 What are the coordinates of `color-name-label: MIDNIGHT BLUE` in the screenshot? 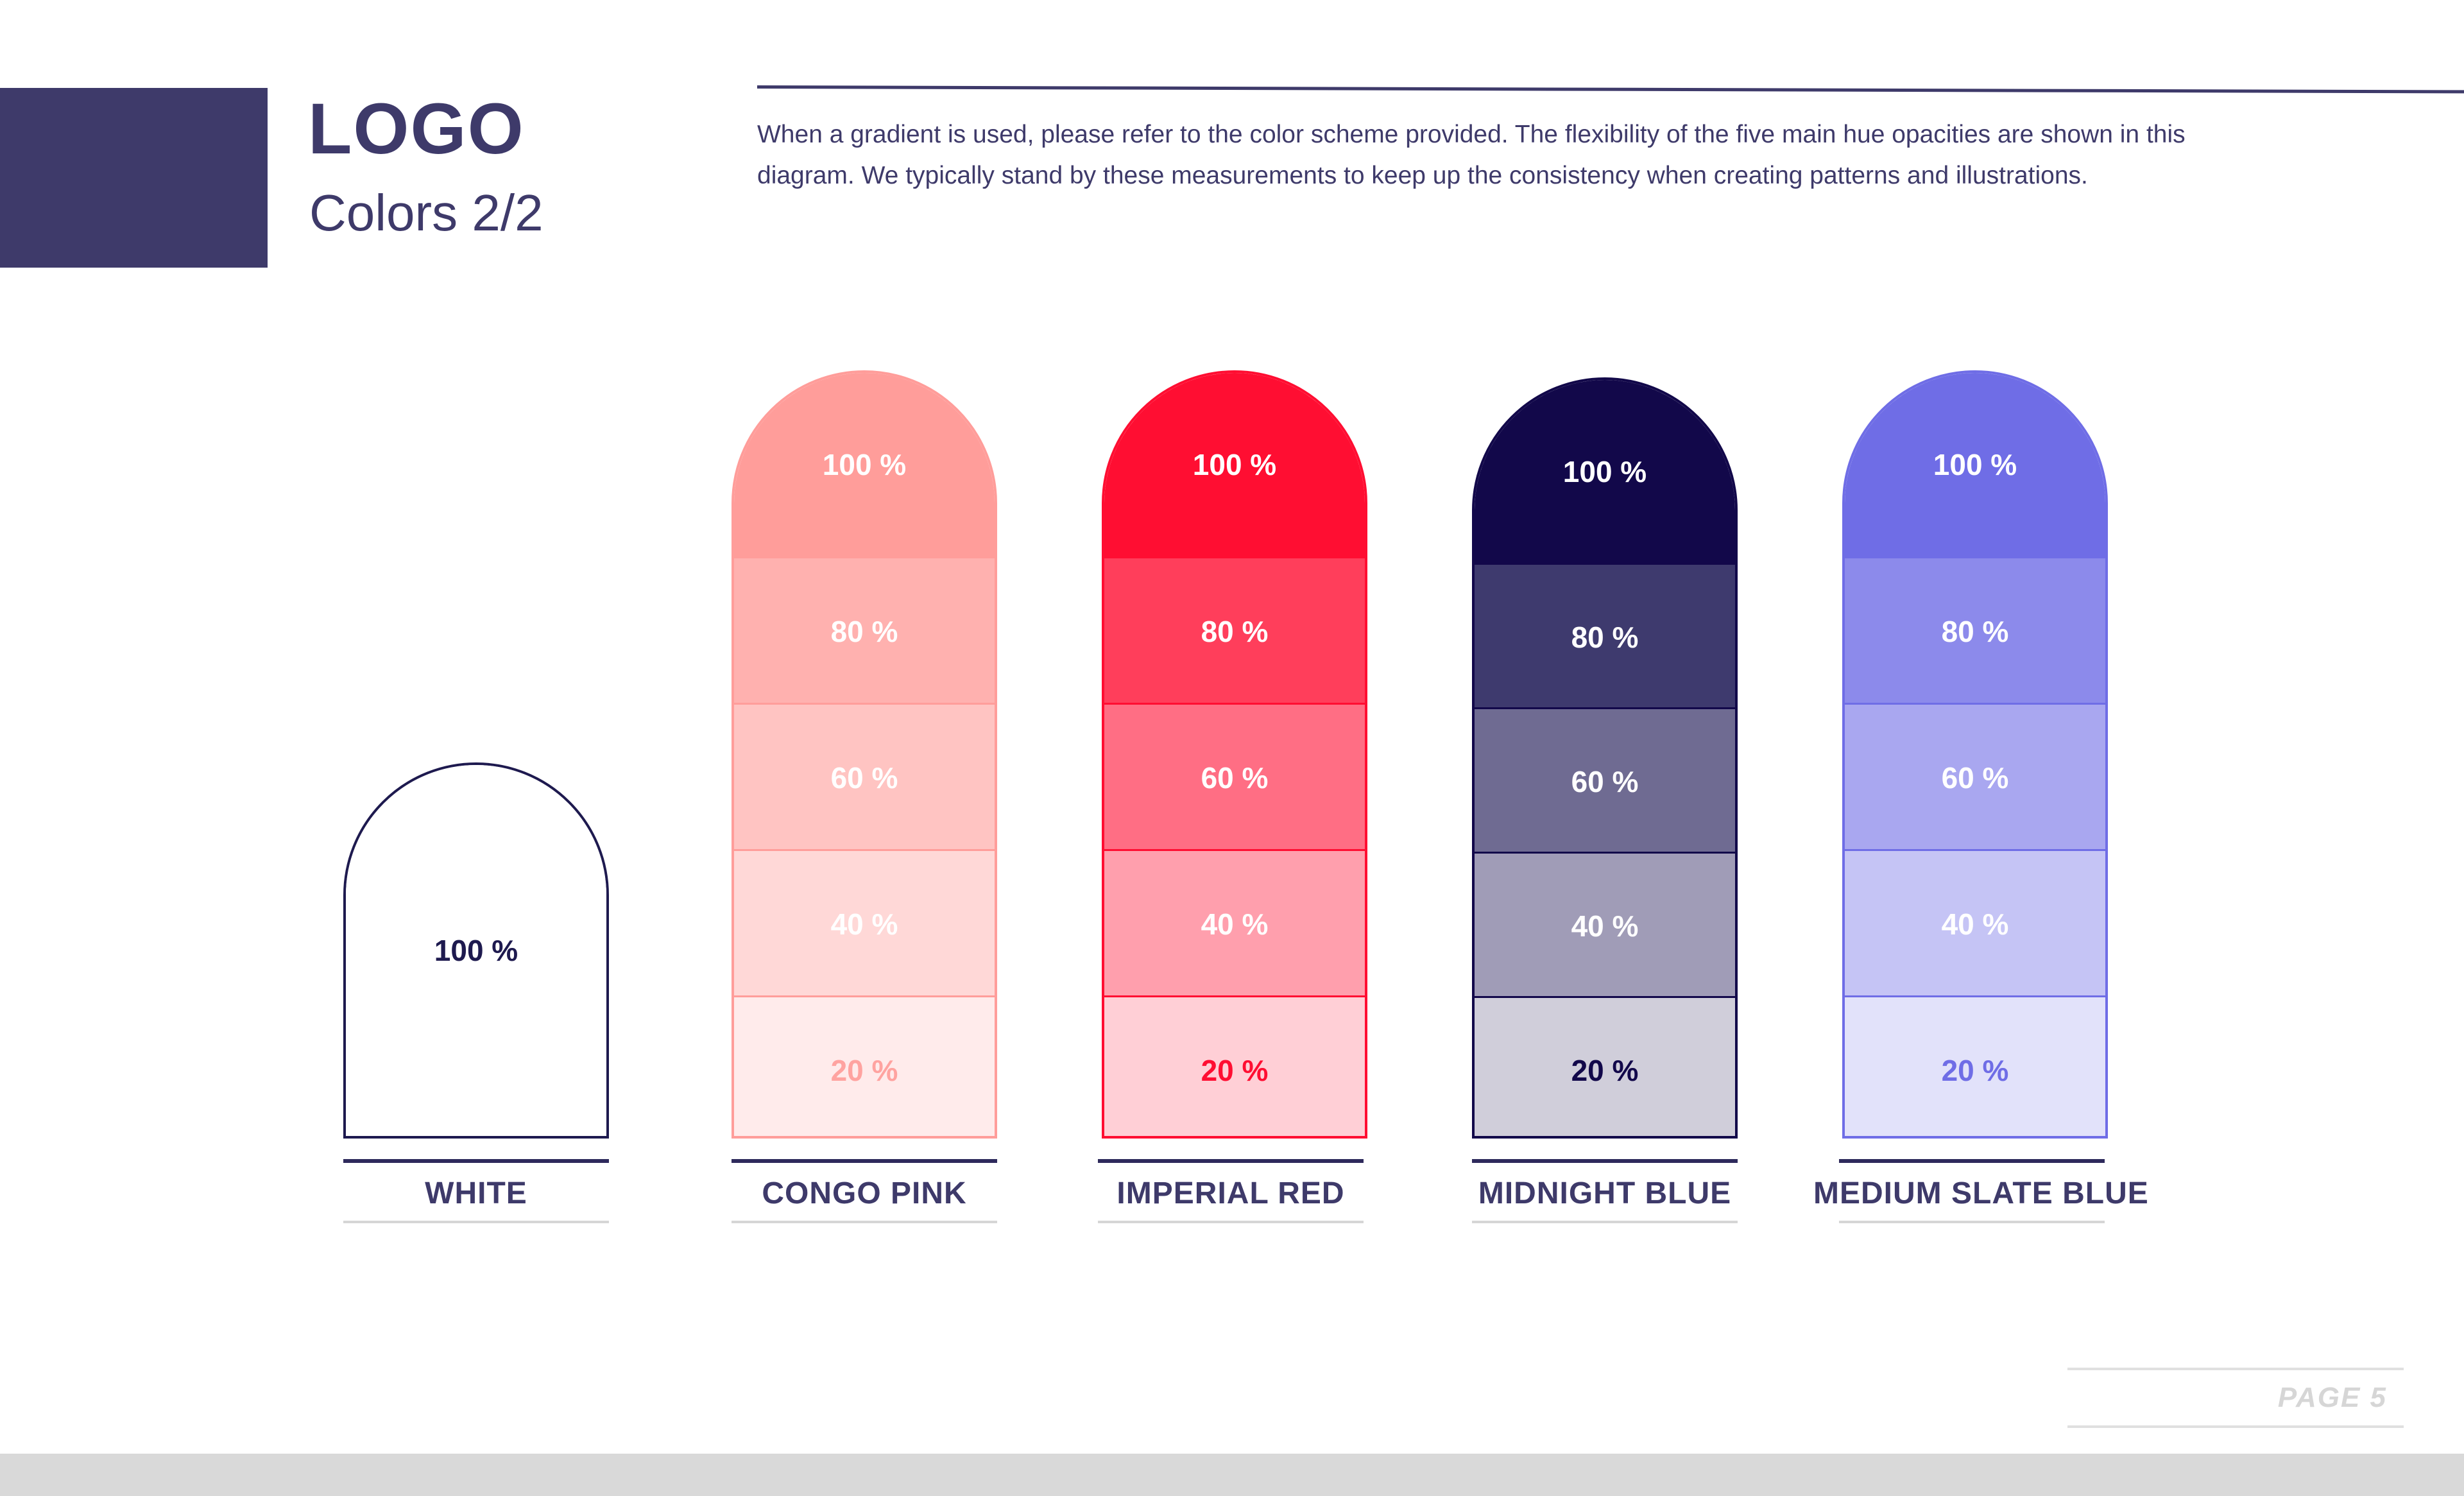 It's located at (1605, 1193).